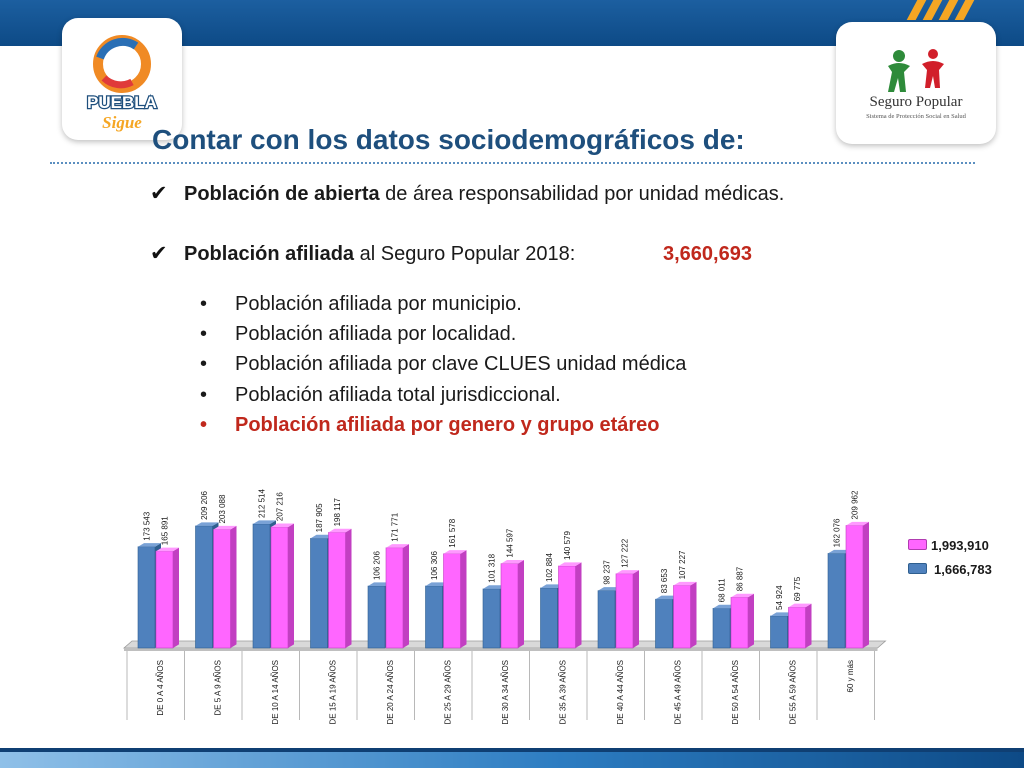 The image size is (1024, 768). What do you see at coordinates (563, 692) in the screenshot?
I see `x-tick-label: DE 35 A 39 AÑOS` at bounding box center [563, 692].